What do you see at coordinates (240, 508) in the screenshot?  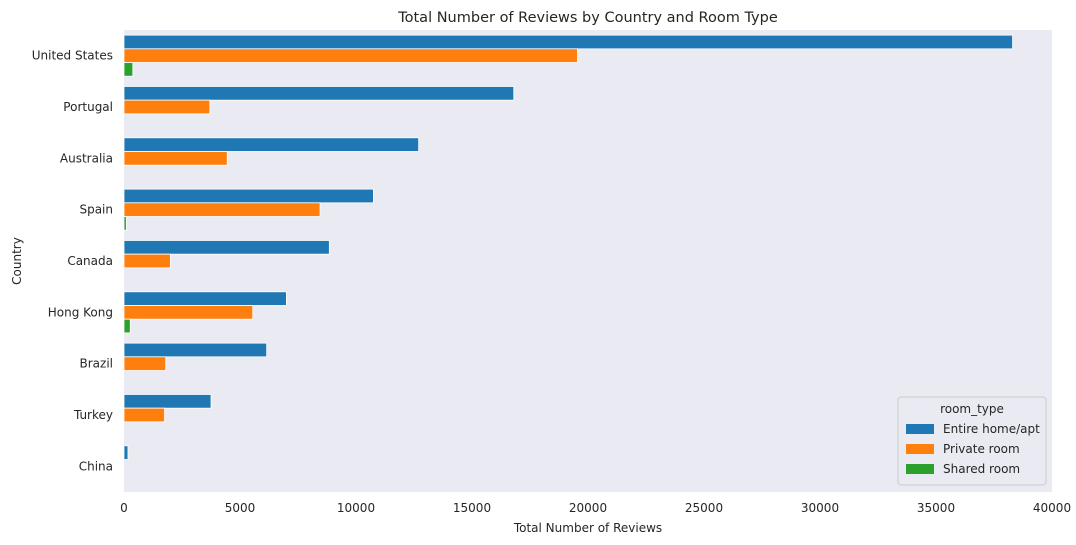 I see `x-tick-label: 5000` at bounding box center [240, 508].